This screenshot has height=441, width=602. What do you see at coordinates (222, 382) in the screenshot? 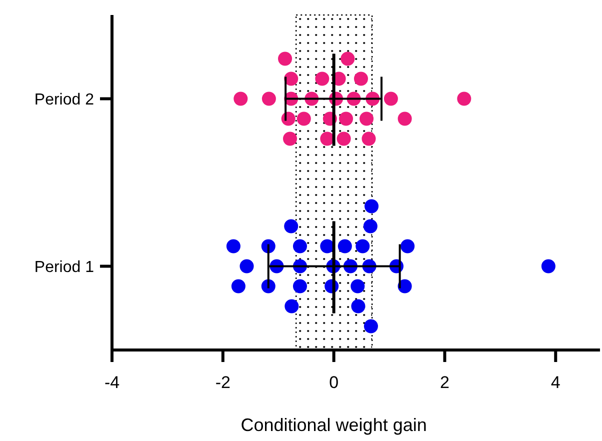
I see `x-tick-label: -2` at bounding box center [222, 382].